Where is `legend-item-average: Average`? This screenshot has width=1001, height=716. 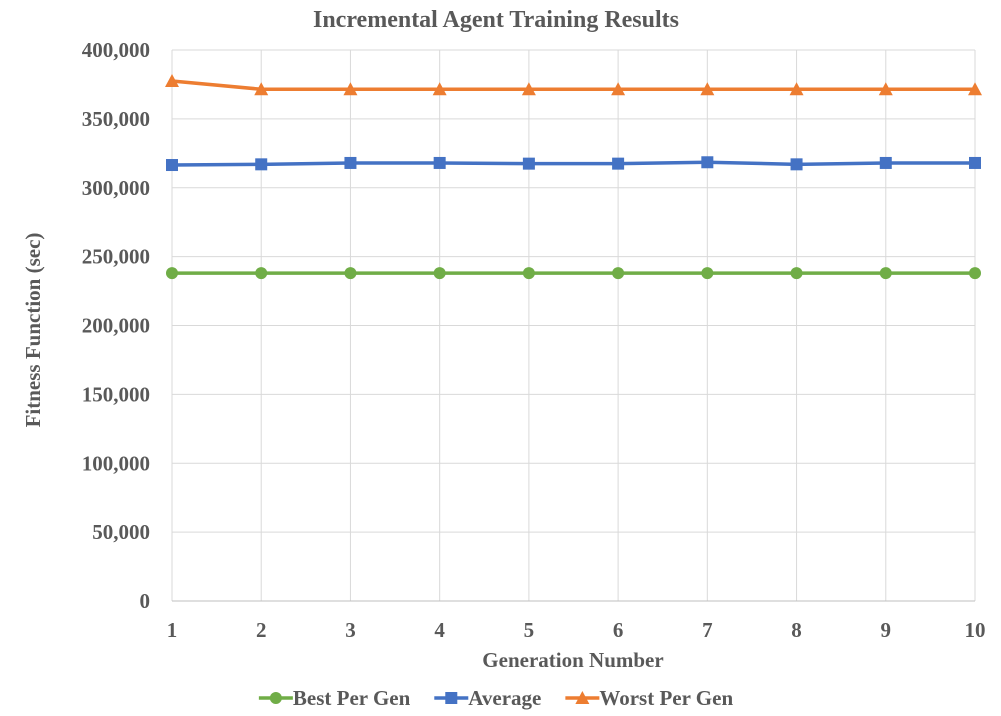
legend-item-average: Average is located at coordinates (487, 698).